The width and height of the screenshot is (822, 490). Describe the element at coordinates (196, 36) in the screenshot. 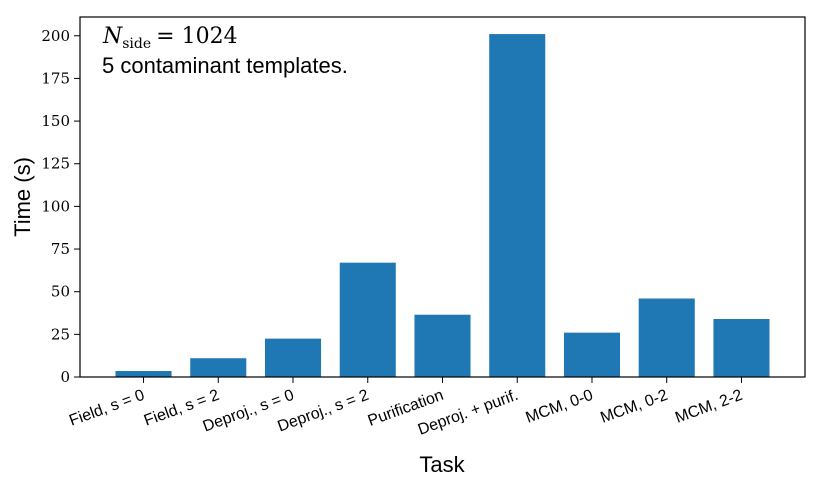

I see `annotation-n-value: = 1024` at that location.